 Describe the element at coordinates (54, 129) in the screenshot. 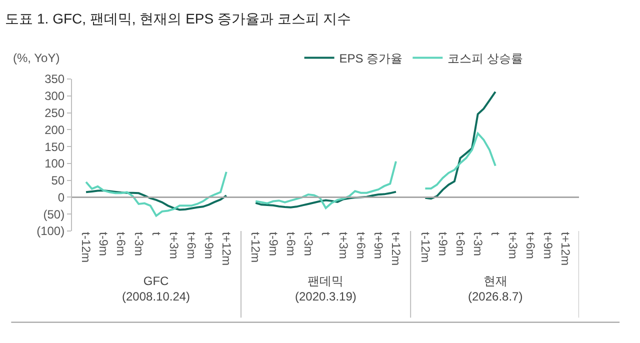

I see `y-tick-label: 200` at that location.